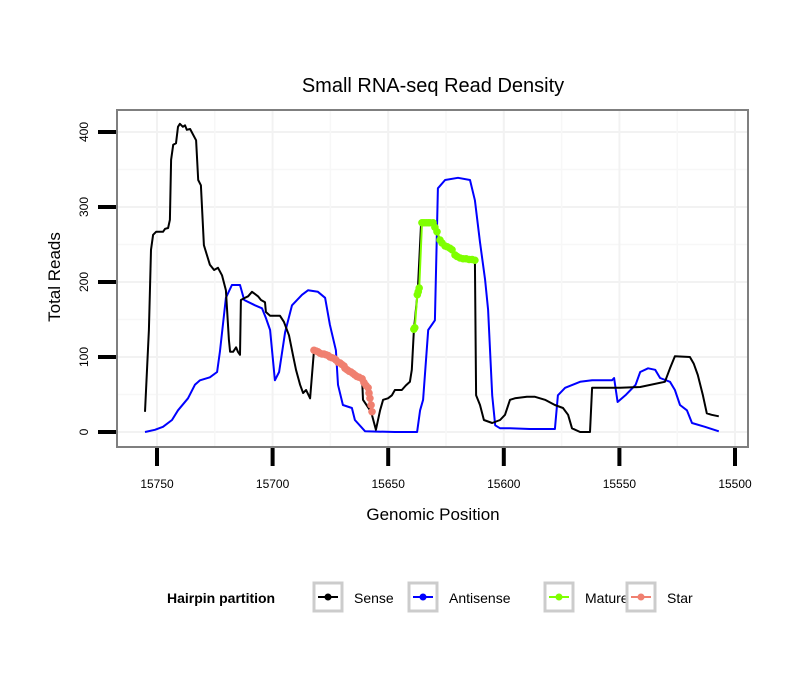  Describe the element at coordinates (374, 598) in the screenshot. I see `legend-label: Sense` at that location.